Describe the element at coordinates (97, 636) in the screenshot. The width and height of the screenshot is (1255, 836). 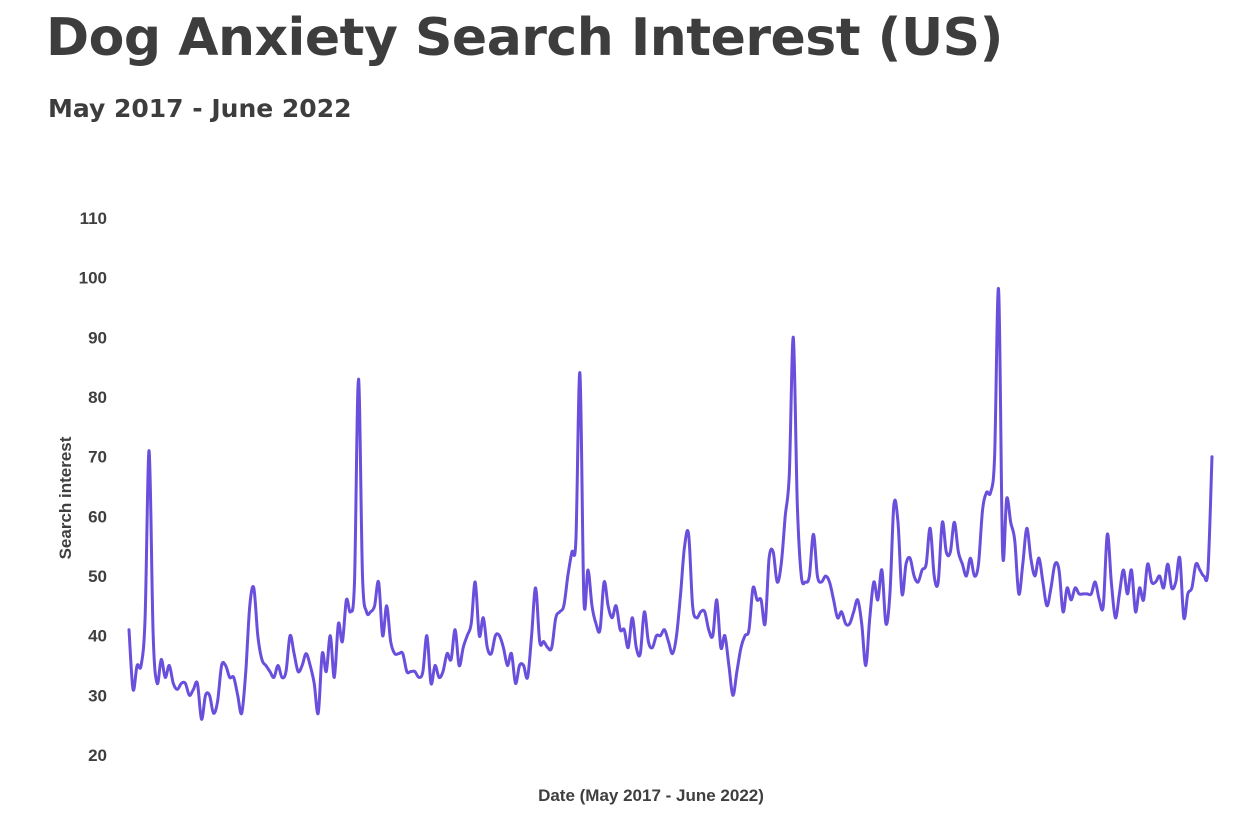
I see `y-tick-label: 40` at that location.